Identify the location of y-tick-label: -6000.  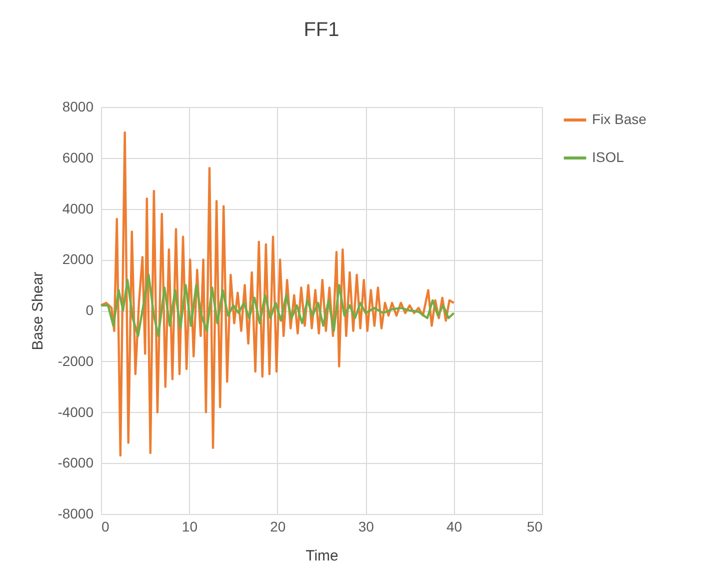
(76, 462).